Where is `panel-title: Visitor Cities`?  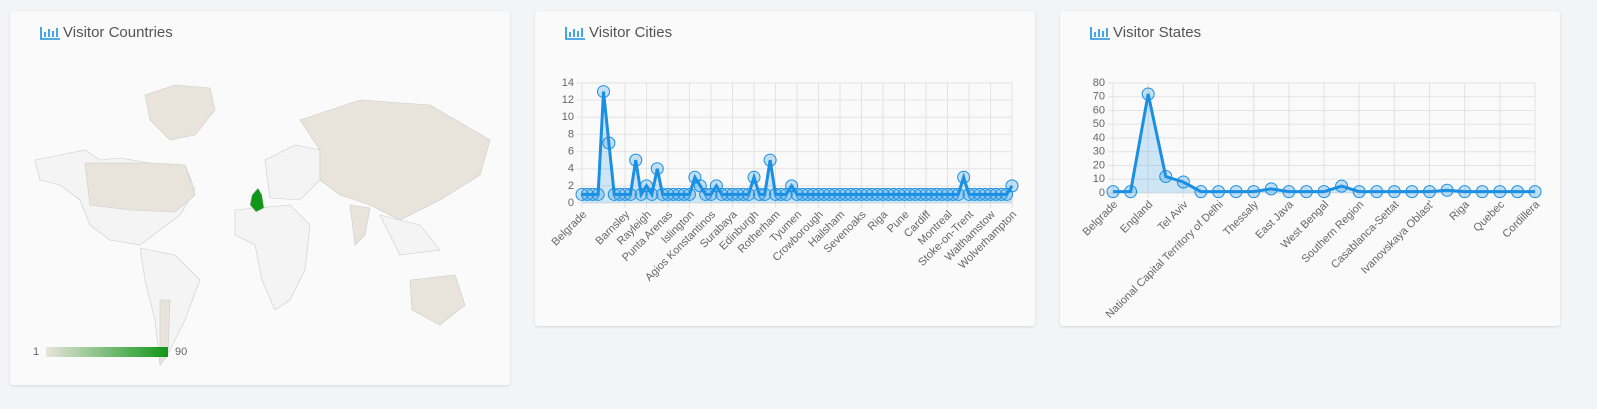
panel-title: Visitor Cities is located at coordinates (630, 32).